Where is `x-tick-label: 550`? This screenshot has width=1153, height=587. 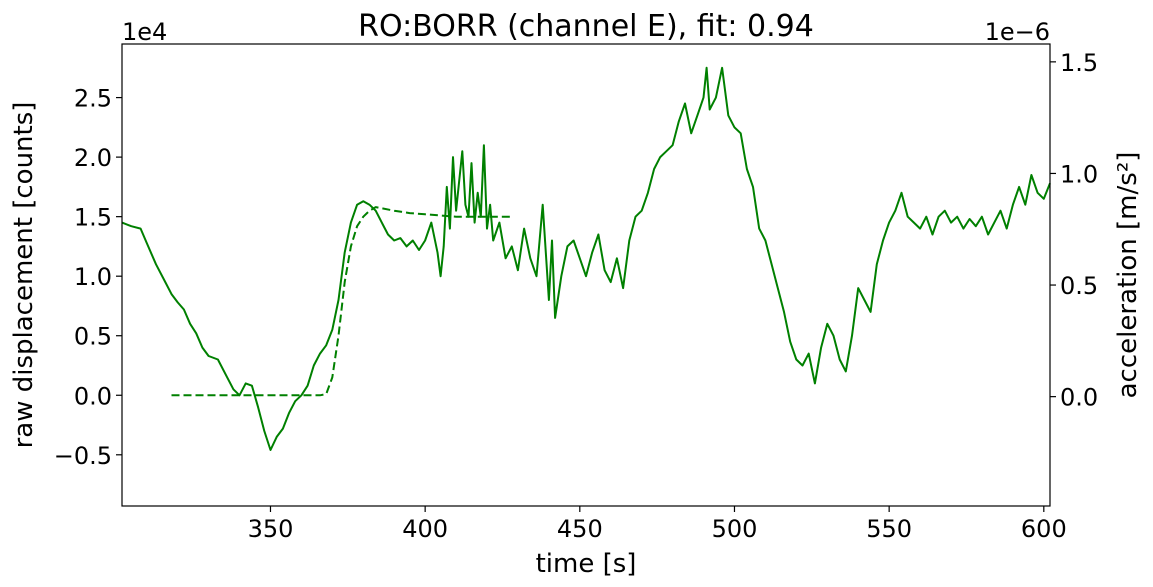
x-tick-label: 550 is located at coordinates (889, 529).